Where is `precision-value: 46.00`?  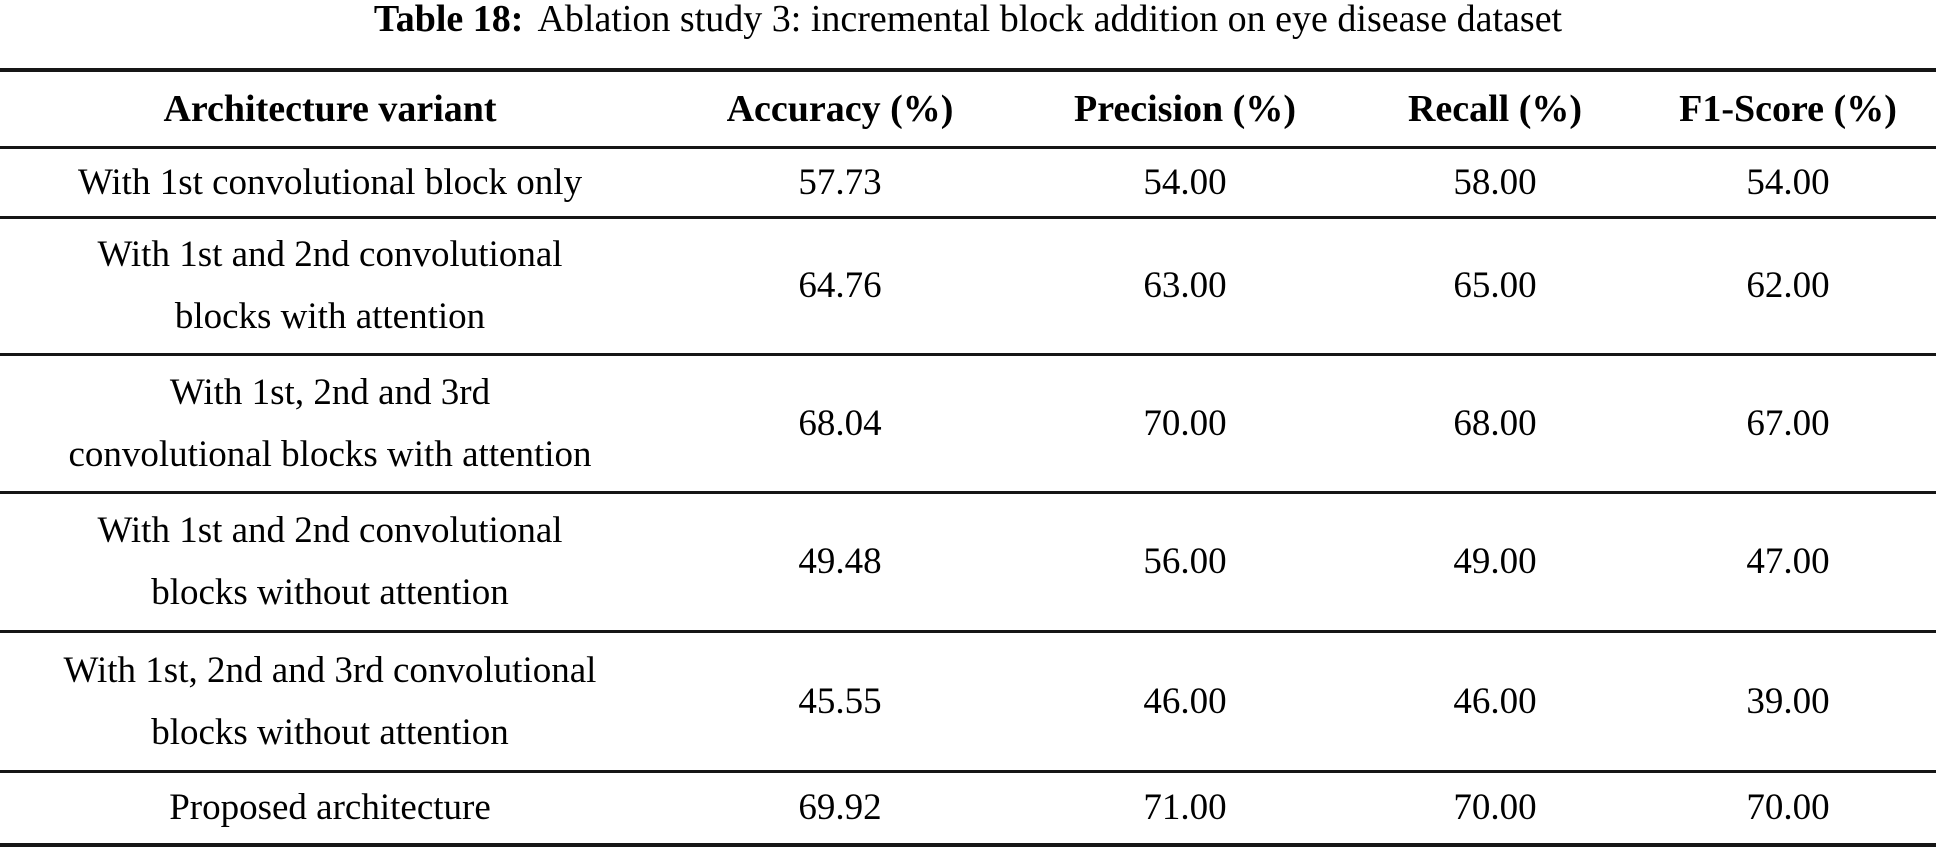
precision-value: 46.00 is located at coordinates (1185, 701).